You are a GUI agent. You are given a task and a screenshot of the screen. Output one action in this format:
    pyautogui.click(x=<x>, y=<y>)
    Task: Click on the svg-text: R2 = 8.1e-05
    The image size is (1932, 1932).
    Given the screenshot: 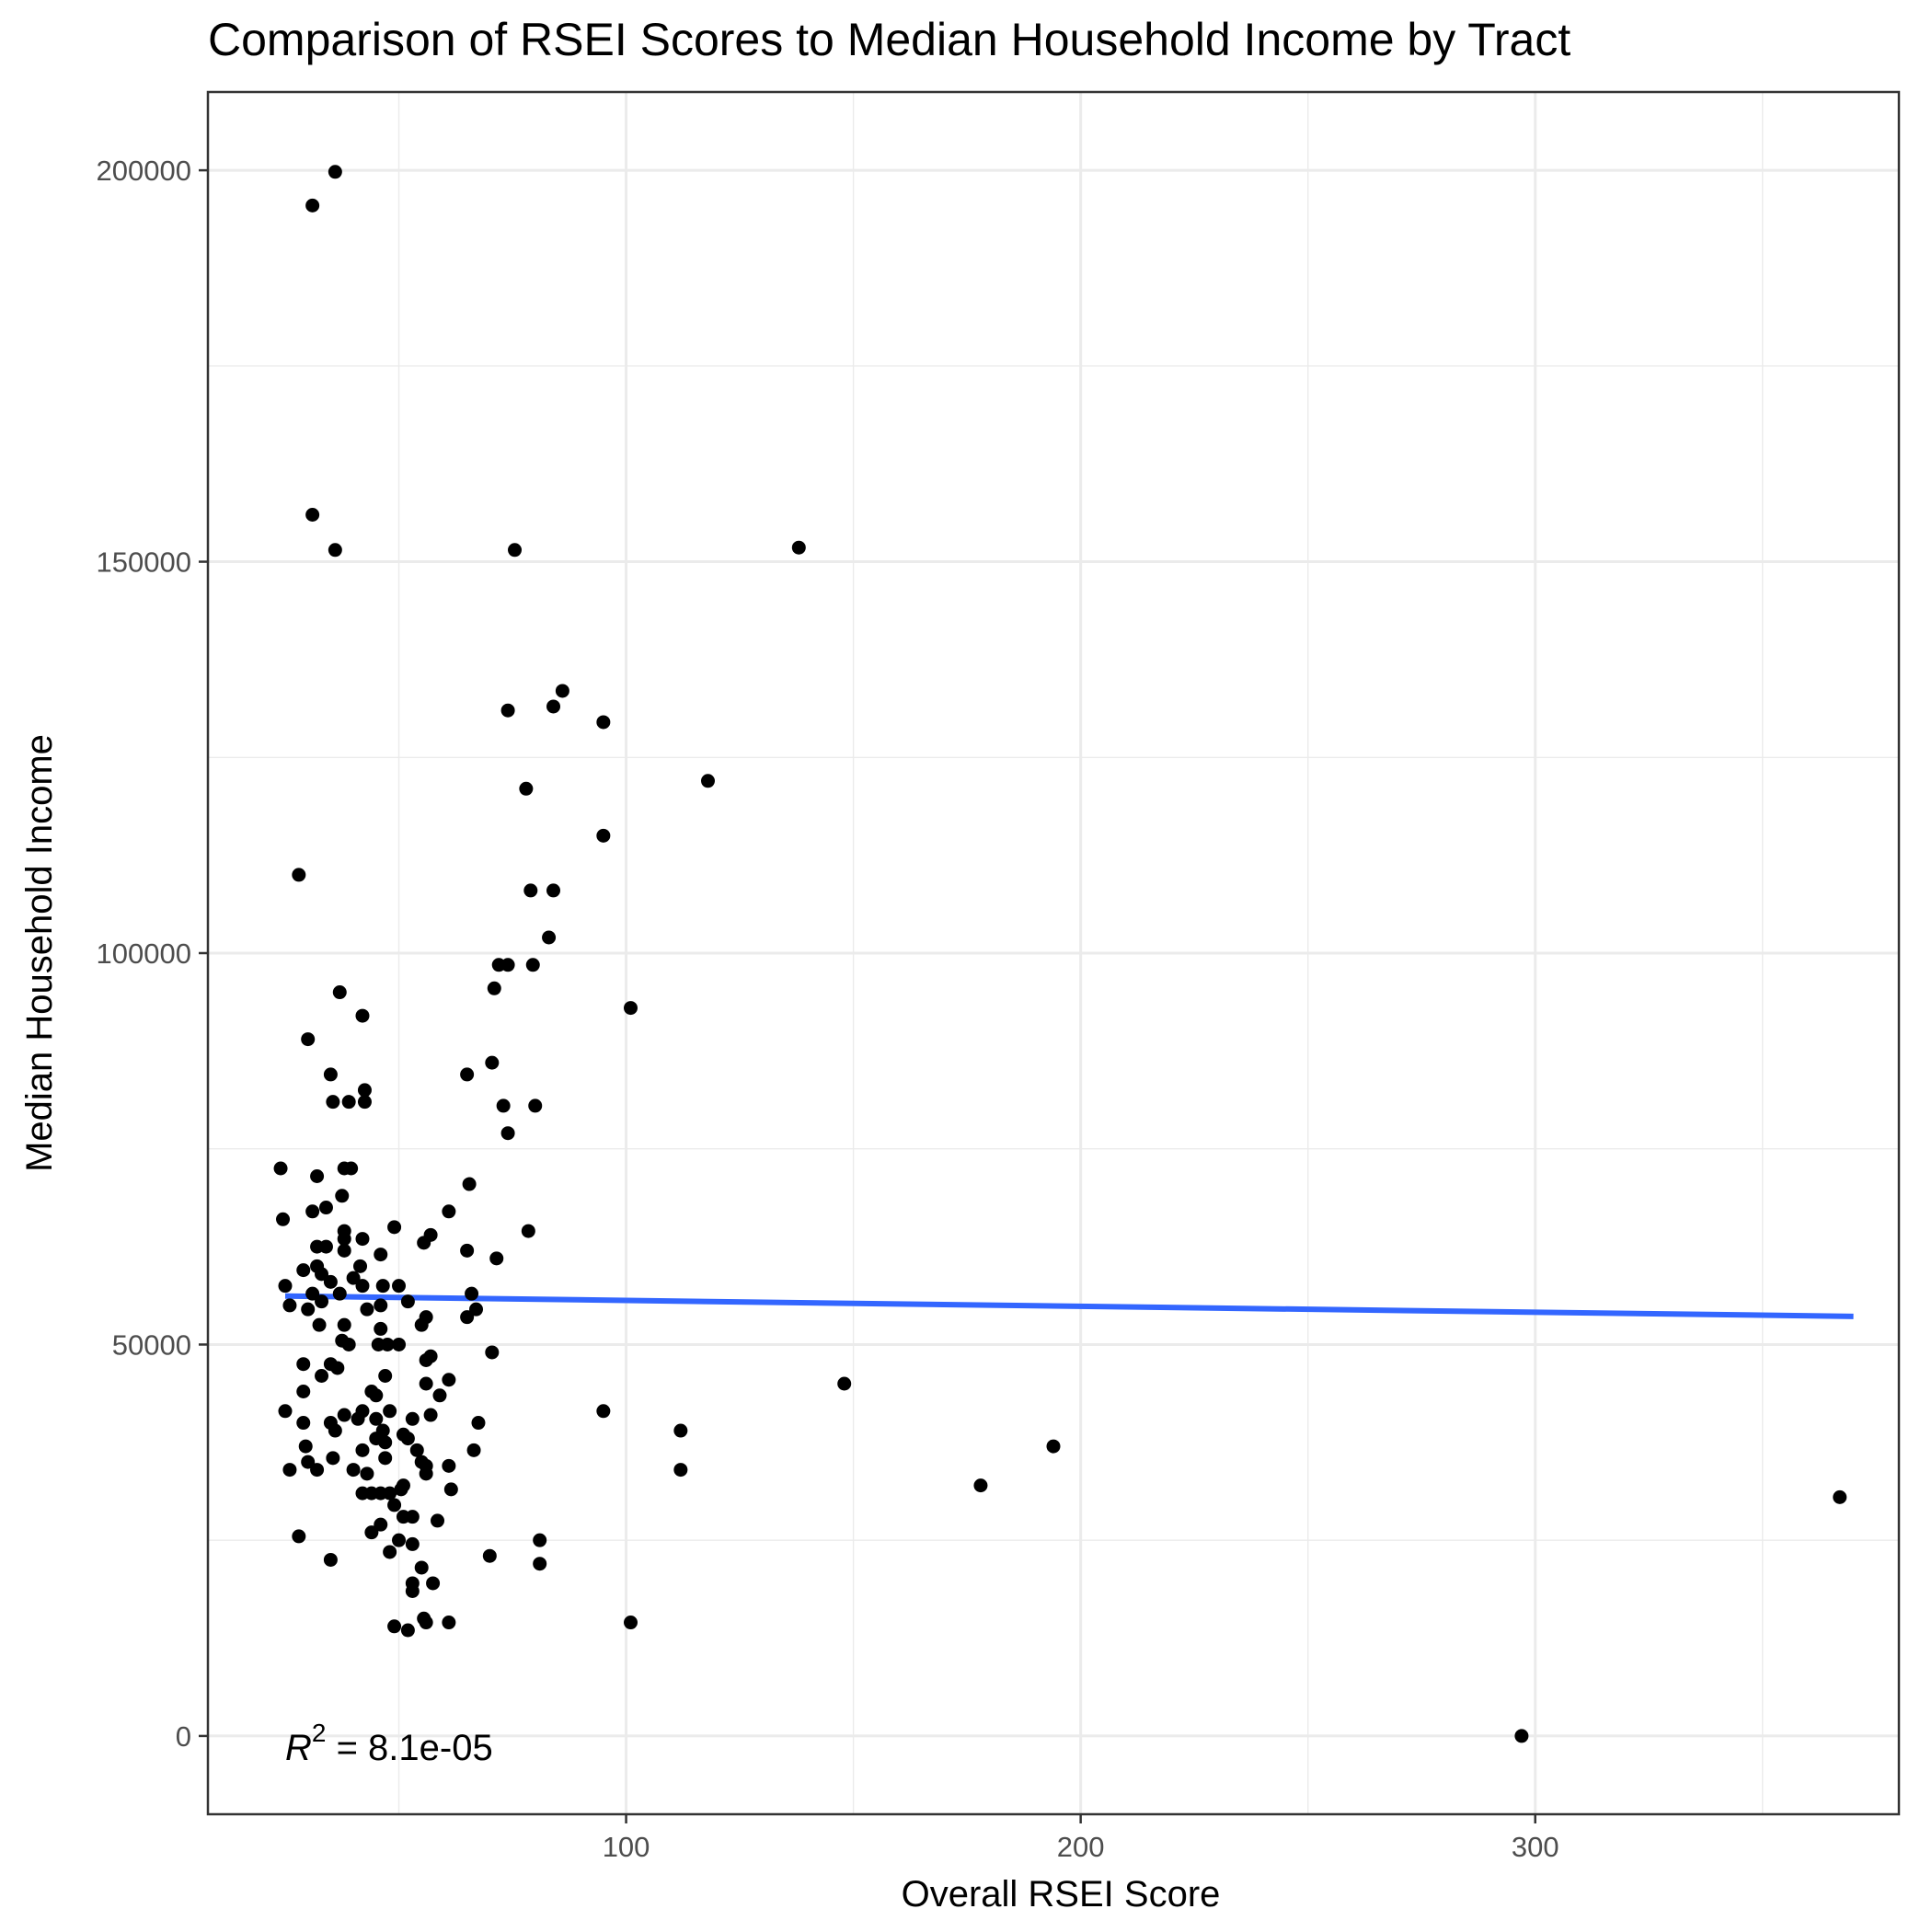 What is the action you would take?
    pyautogui.click(x=389, y=1743)
    